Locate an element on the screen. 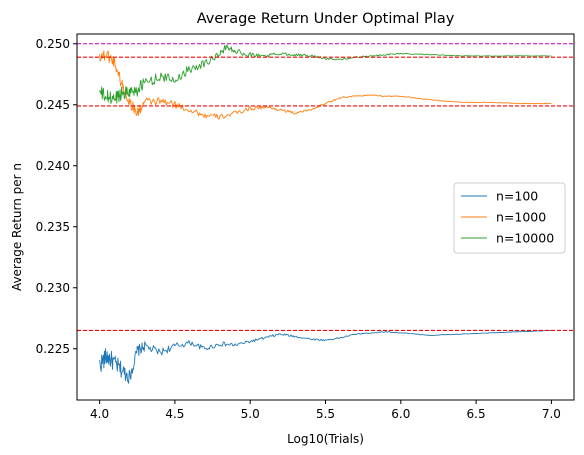 This screenshot has height=455, width=584. legend-label: n=10000 is located at coordinates (525, 238).